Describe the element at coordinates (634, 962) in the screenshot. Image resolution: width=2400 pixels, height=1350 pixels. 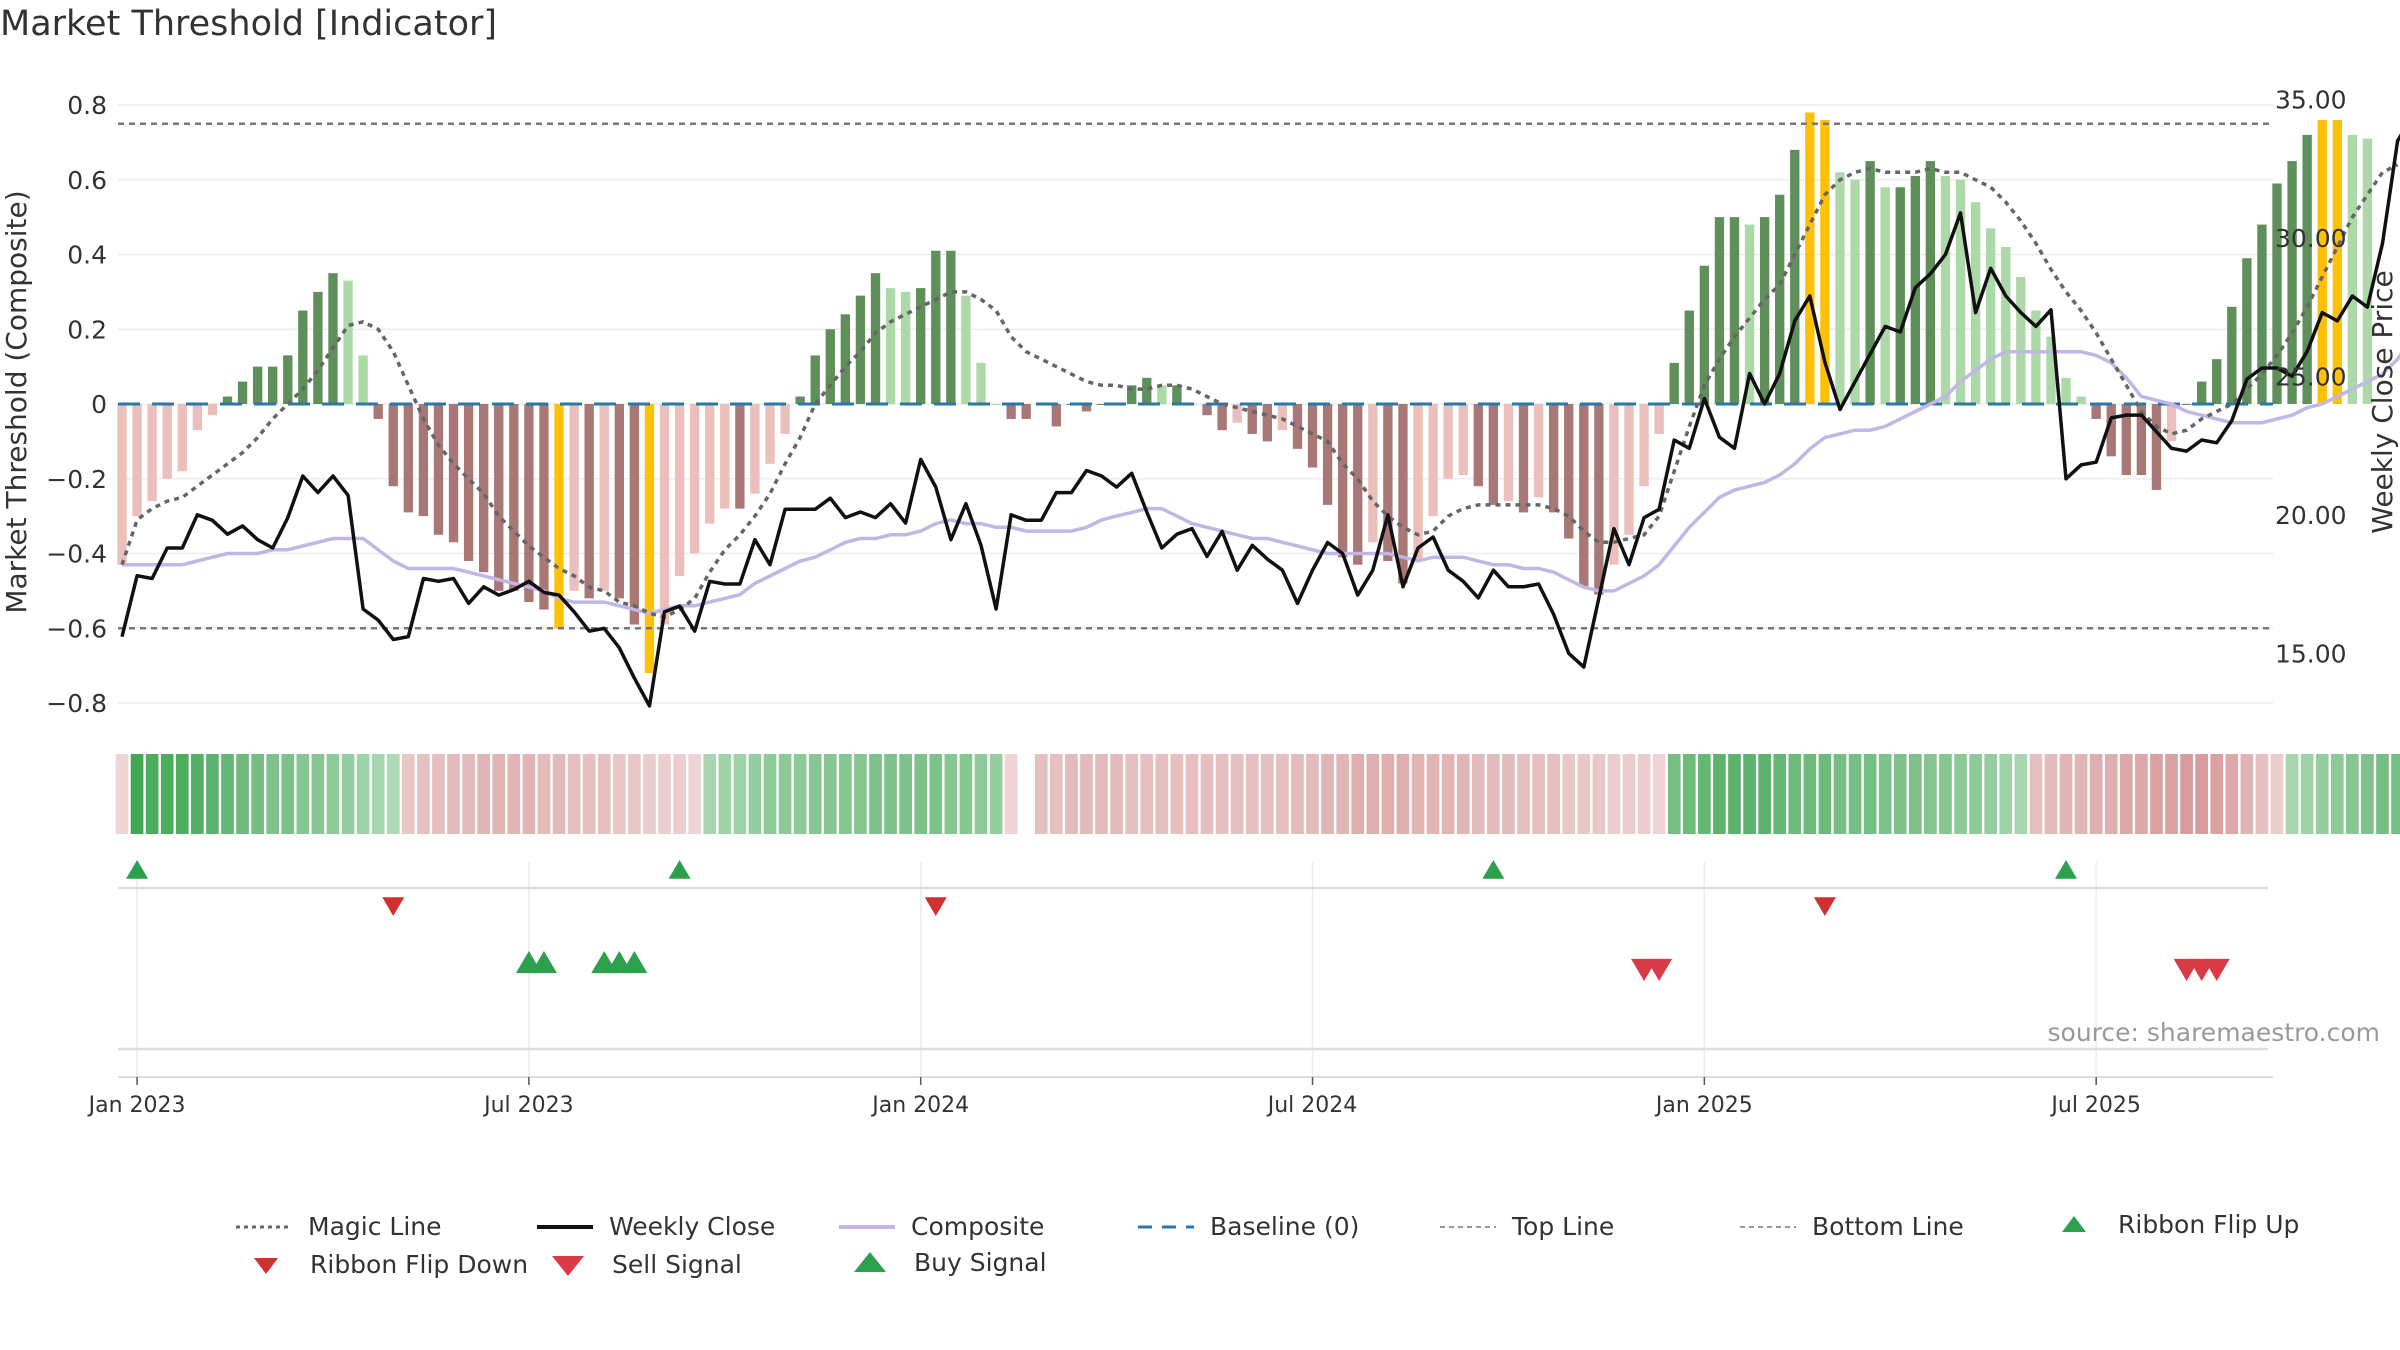
I see `buy-signal-marker` at that location.